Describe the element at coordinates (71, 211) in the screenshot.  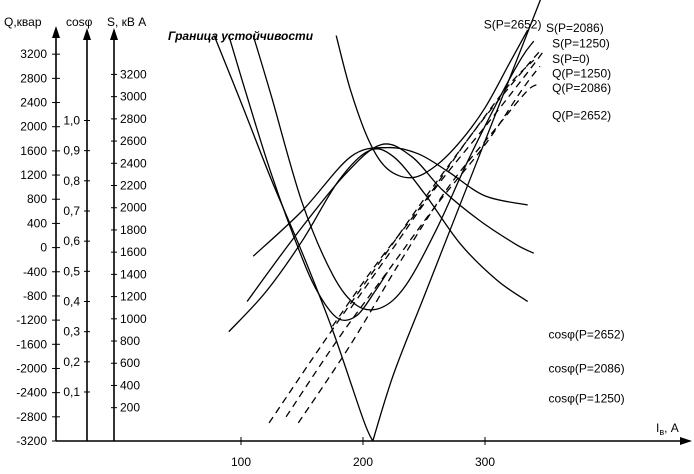
I see `cos-tick-label: 0,7` at that location.